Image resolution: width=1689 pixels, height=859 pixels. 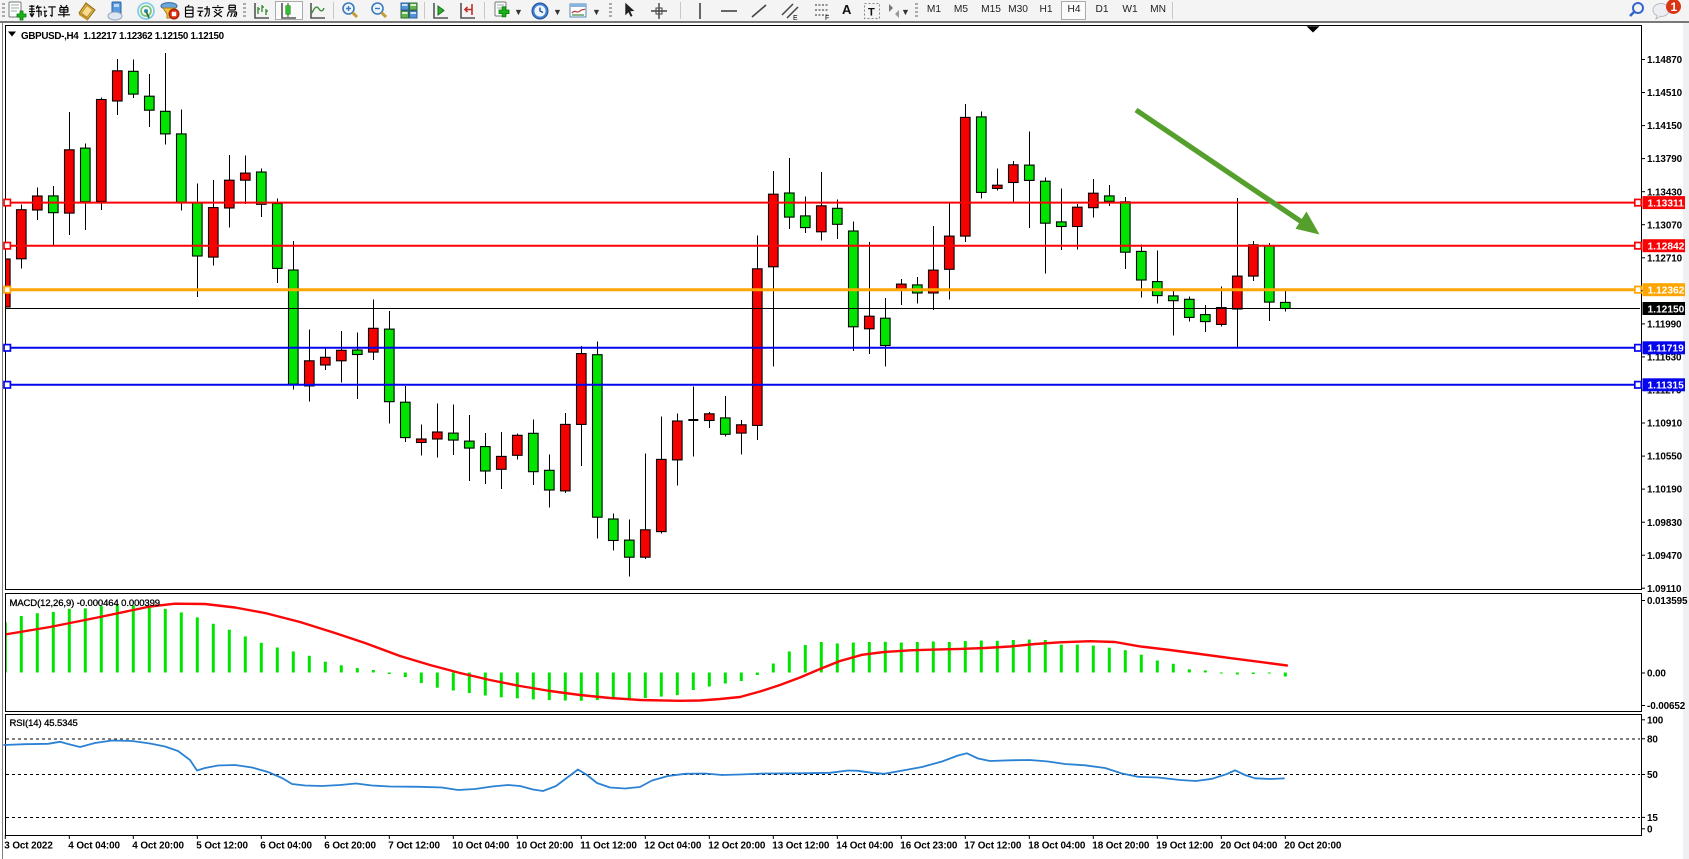 What do you see at coordinates (1665, 457) in the screenshot?
I see `svg-text: 1.10550` at bounding box center [1665, 457].